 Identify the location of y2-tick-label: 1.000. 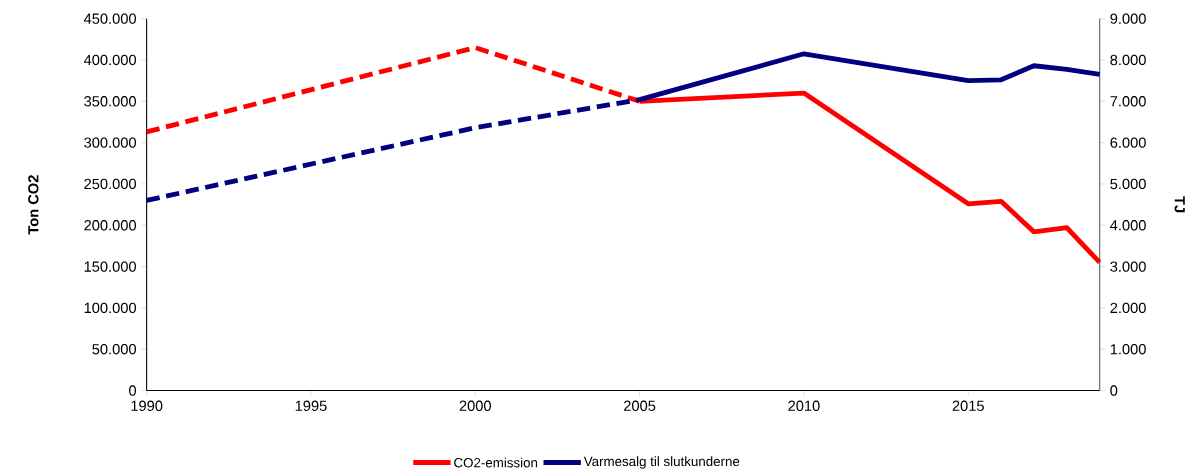
(1128, 349).